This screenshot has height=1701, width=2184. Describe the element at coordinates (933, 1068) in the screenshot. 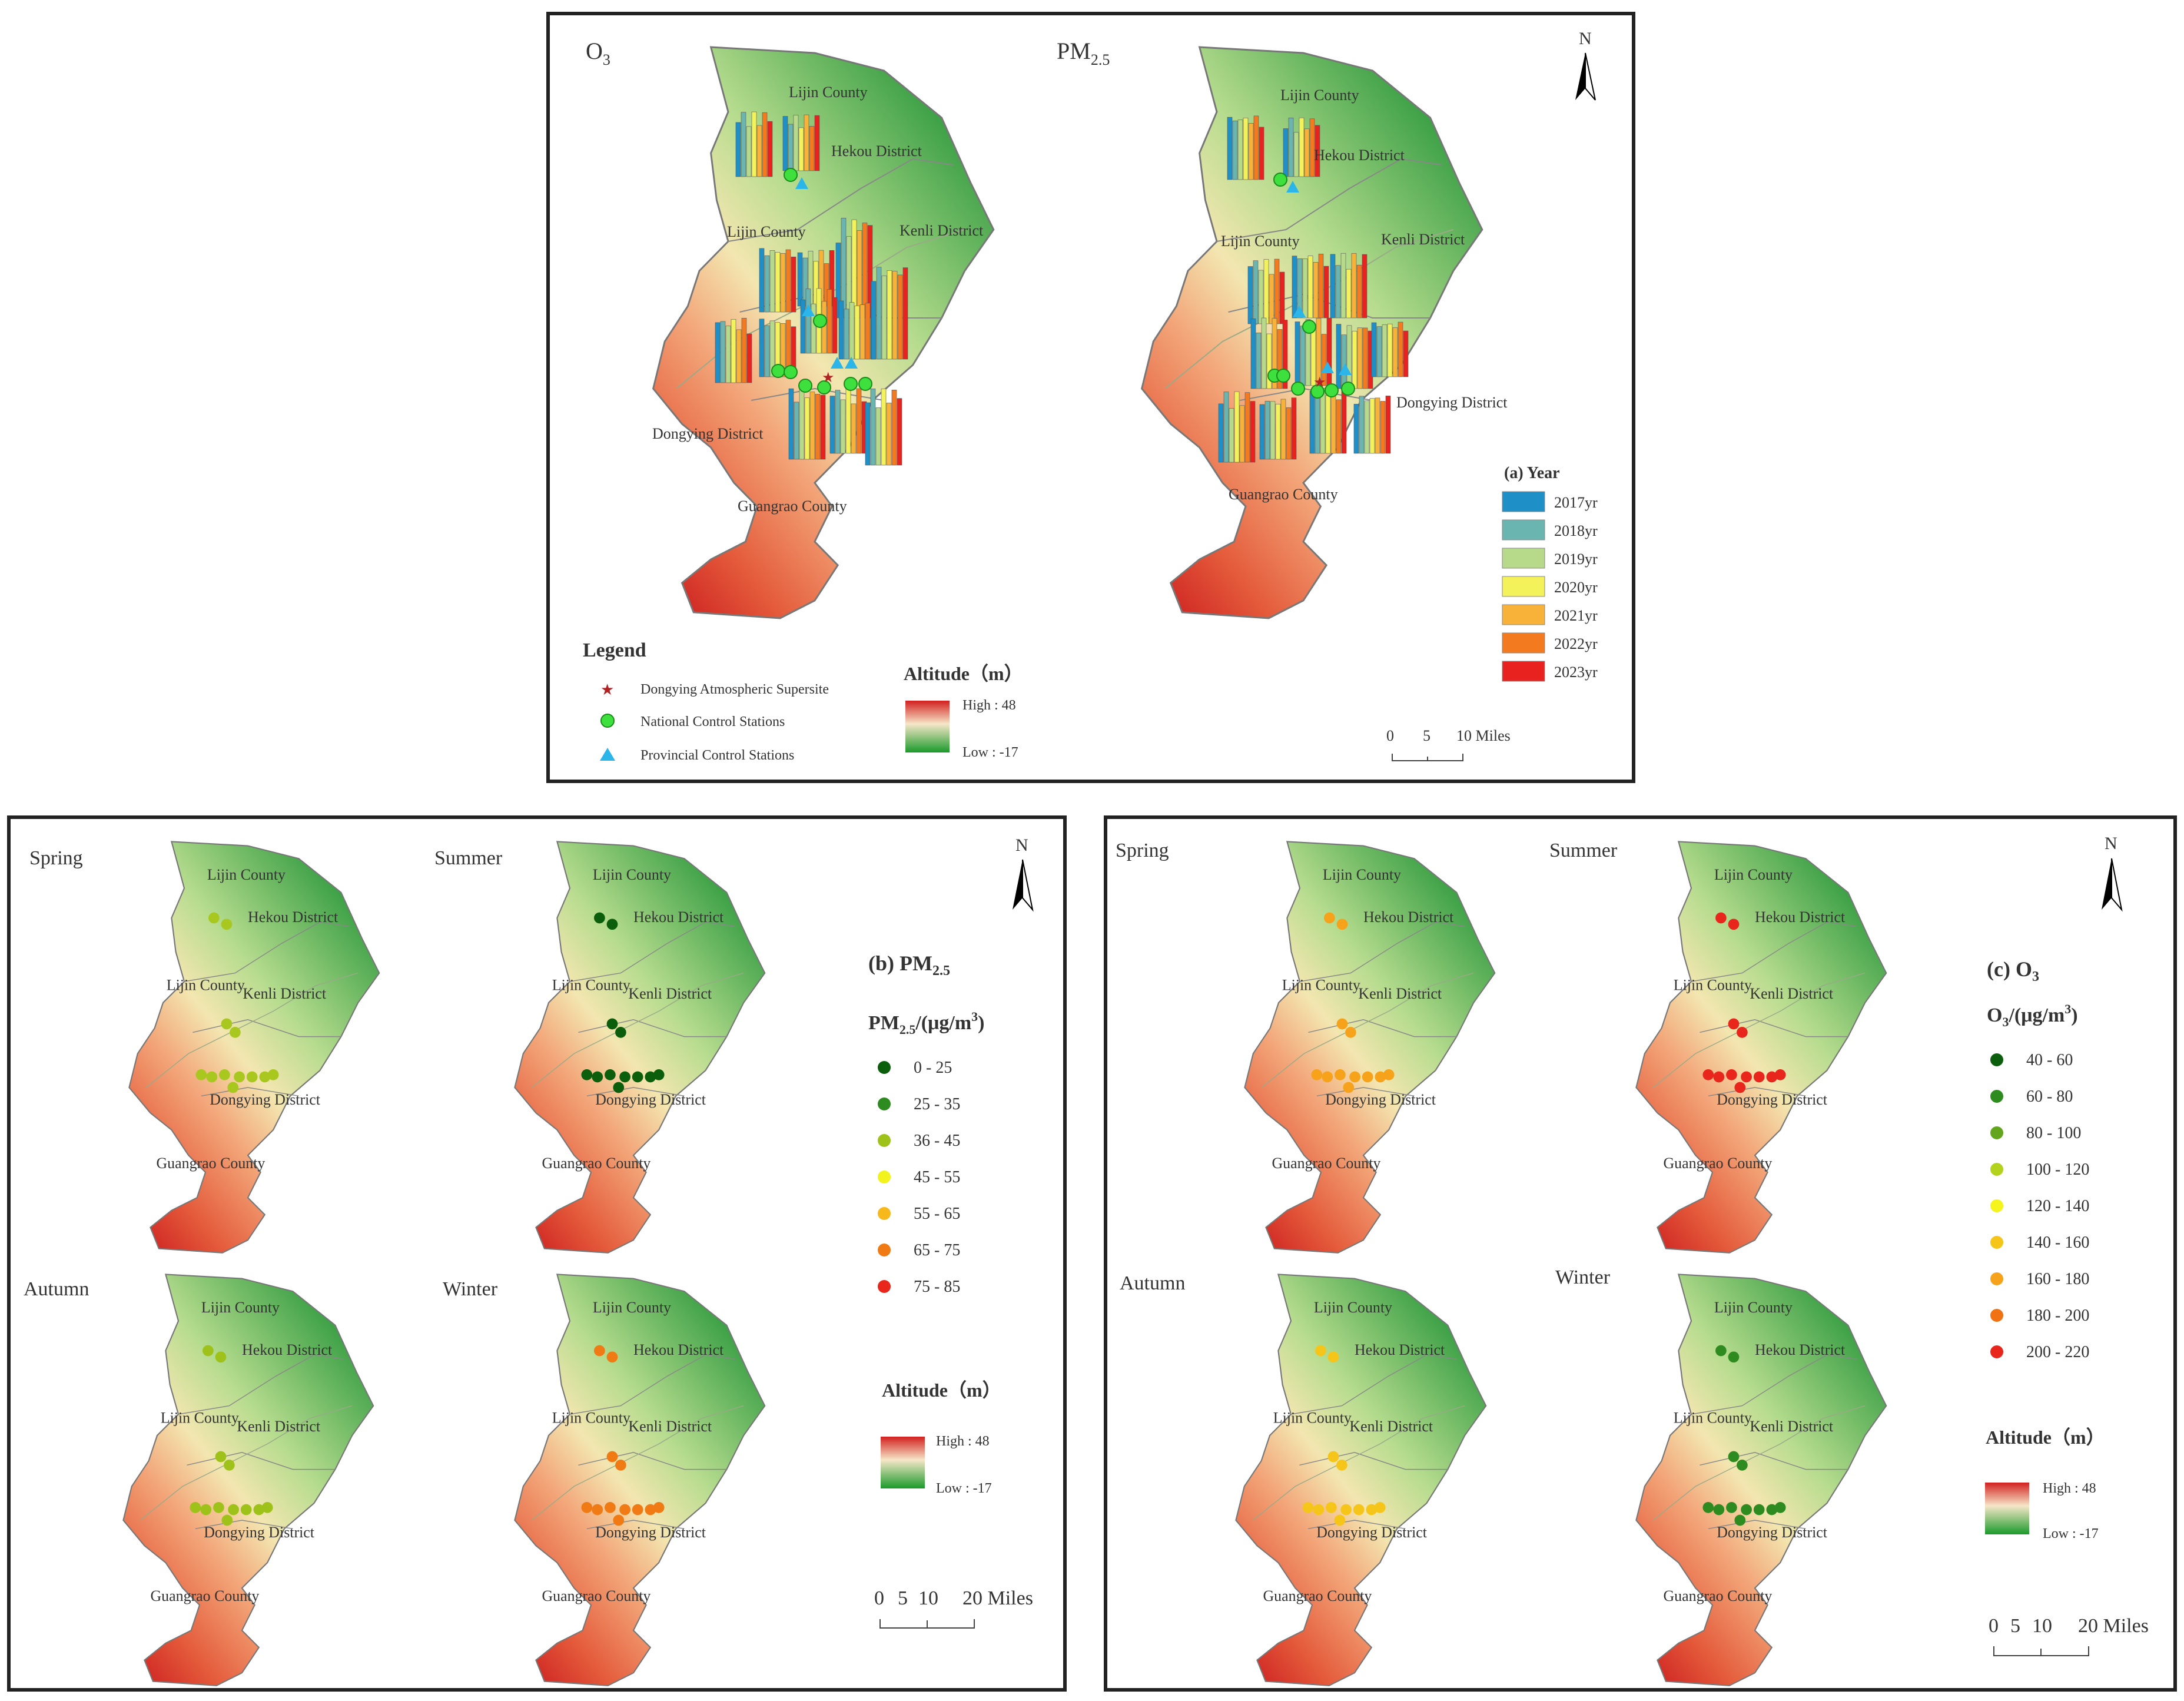

I see `class-label: 0 - 25` at that location.